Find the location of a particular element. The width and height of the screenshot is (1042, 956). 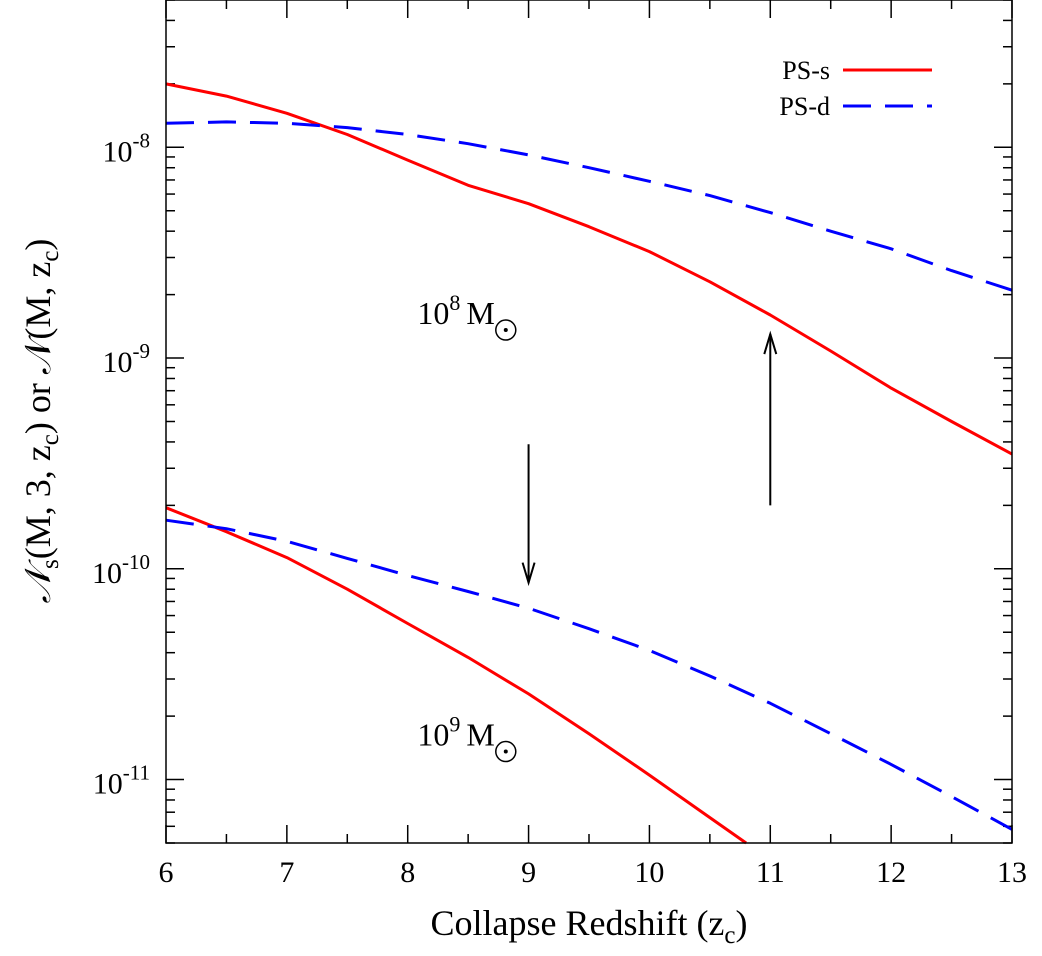

y-axis-title: 𝒩s(M, 3, zc) or 𝒩(M, zc) is located at coordinates (41, 421).